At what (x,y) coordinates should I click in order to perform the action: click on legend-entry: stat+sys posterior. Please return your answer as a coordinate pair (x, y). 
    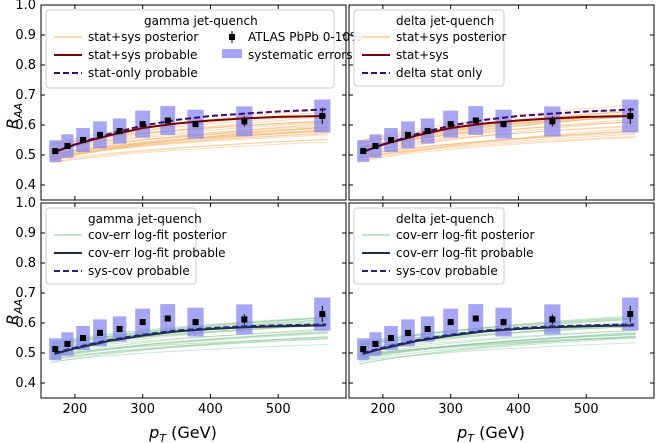
    Looking at the image, I should click on (143, 37).